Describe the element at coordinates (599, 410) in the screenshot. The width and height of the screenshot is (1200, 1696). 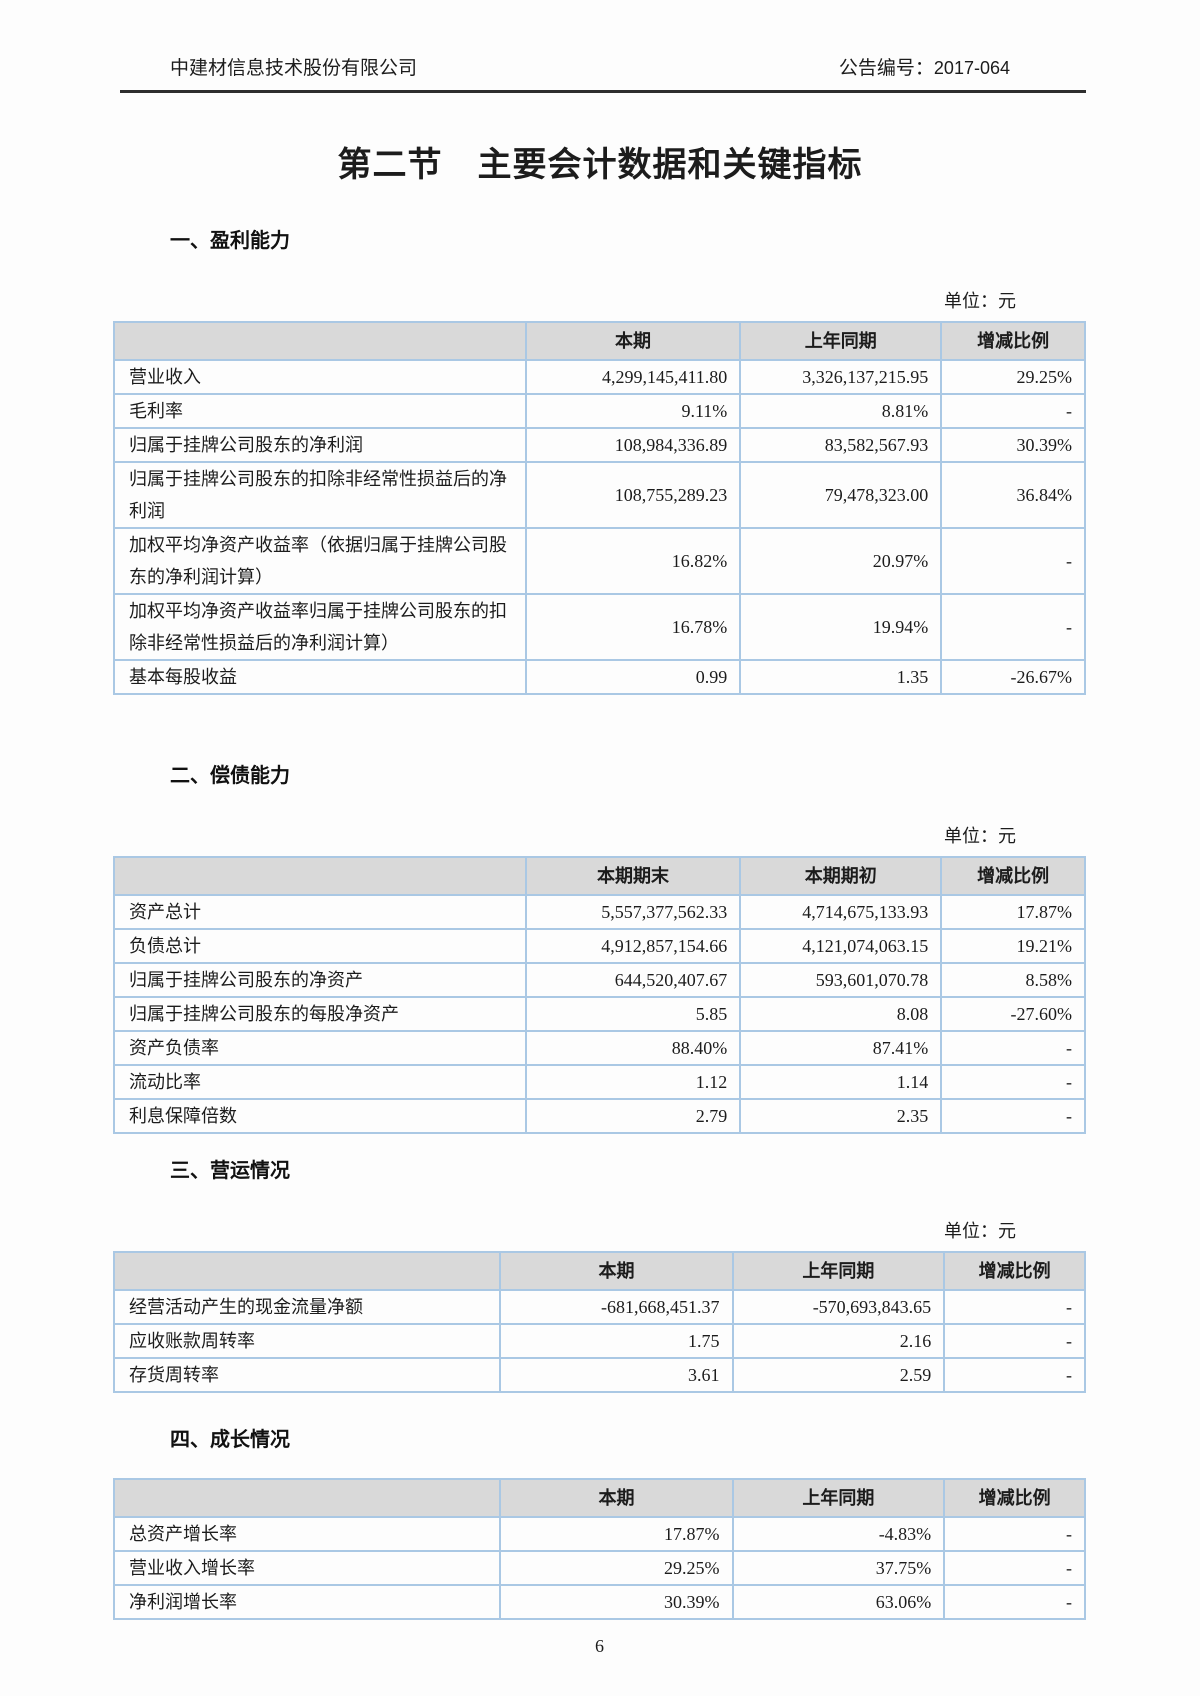
I see `table-row: 毛利率 9.11% 8.81% -` at that location.